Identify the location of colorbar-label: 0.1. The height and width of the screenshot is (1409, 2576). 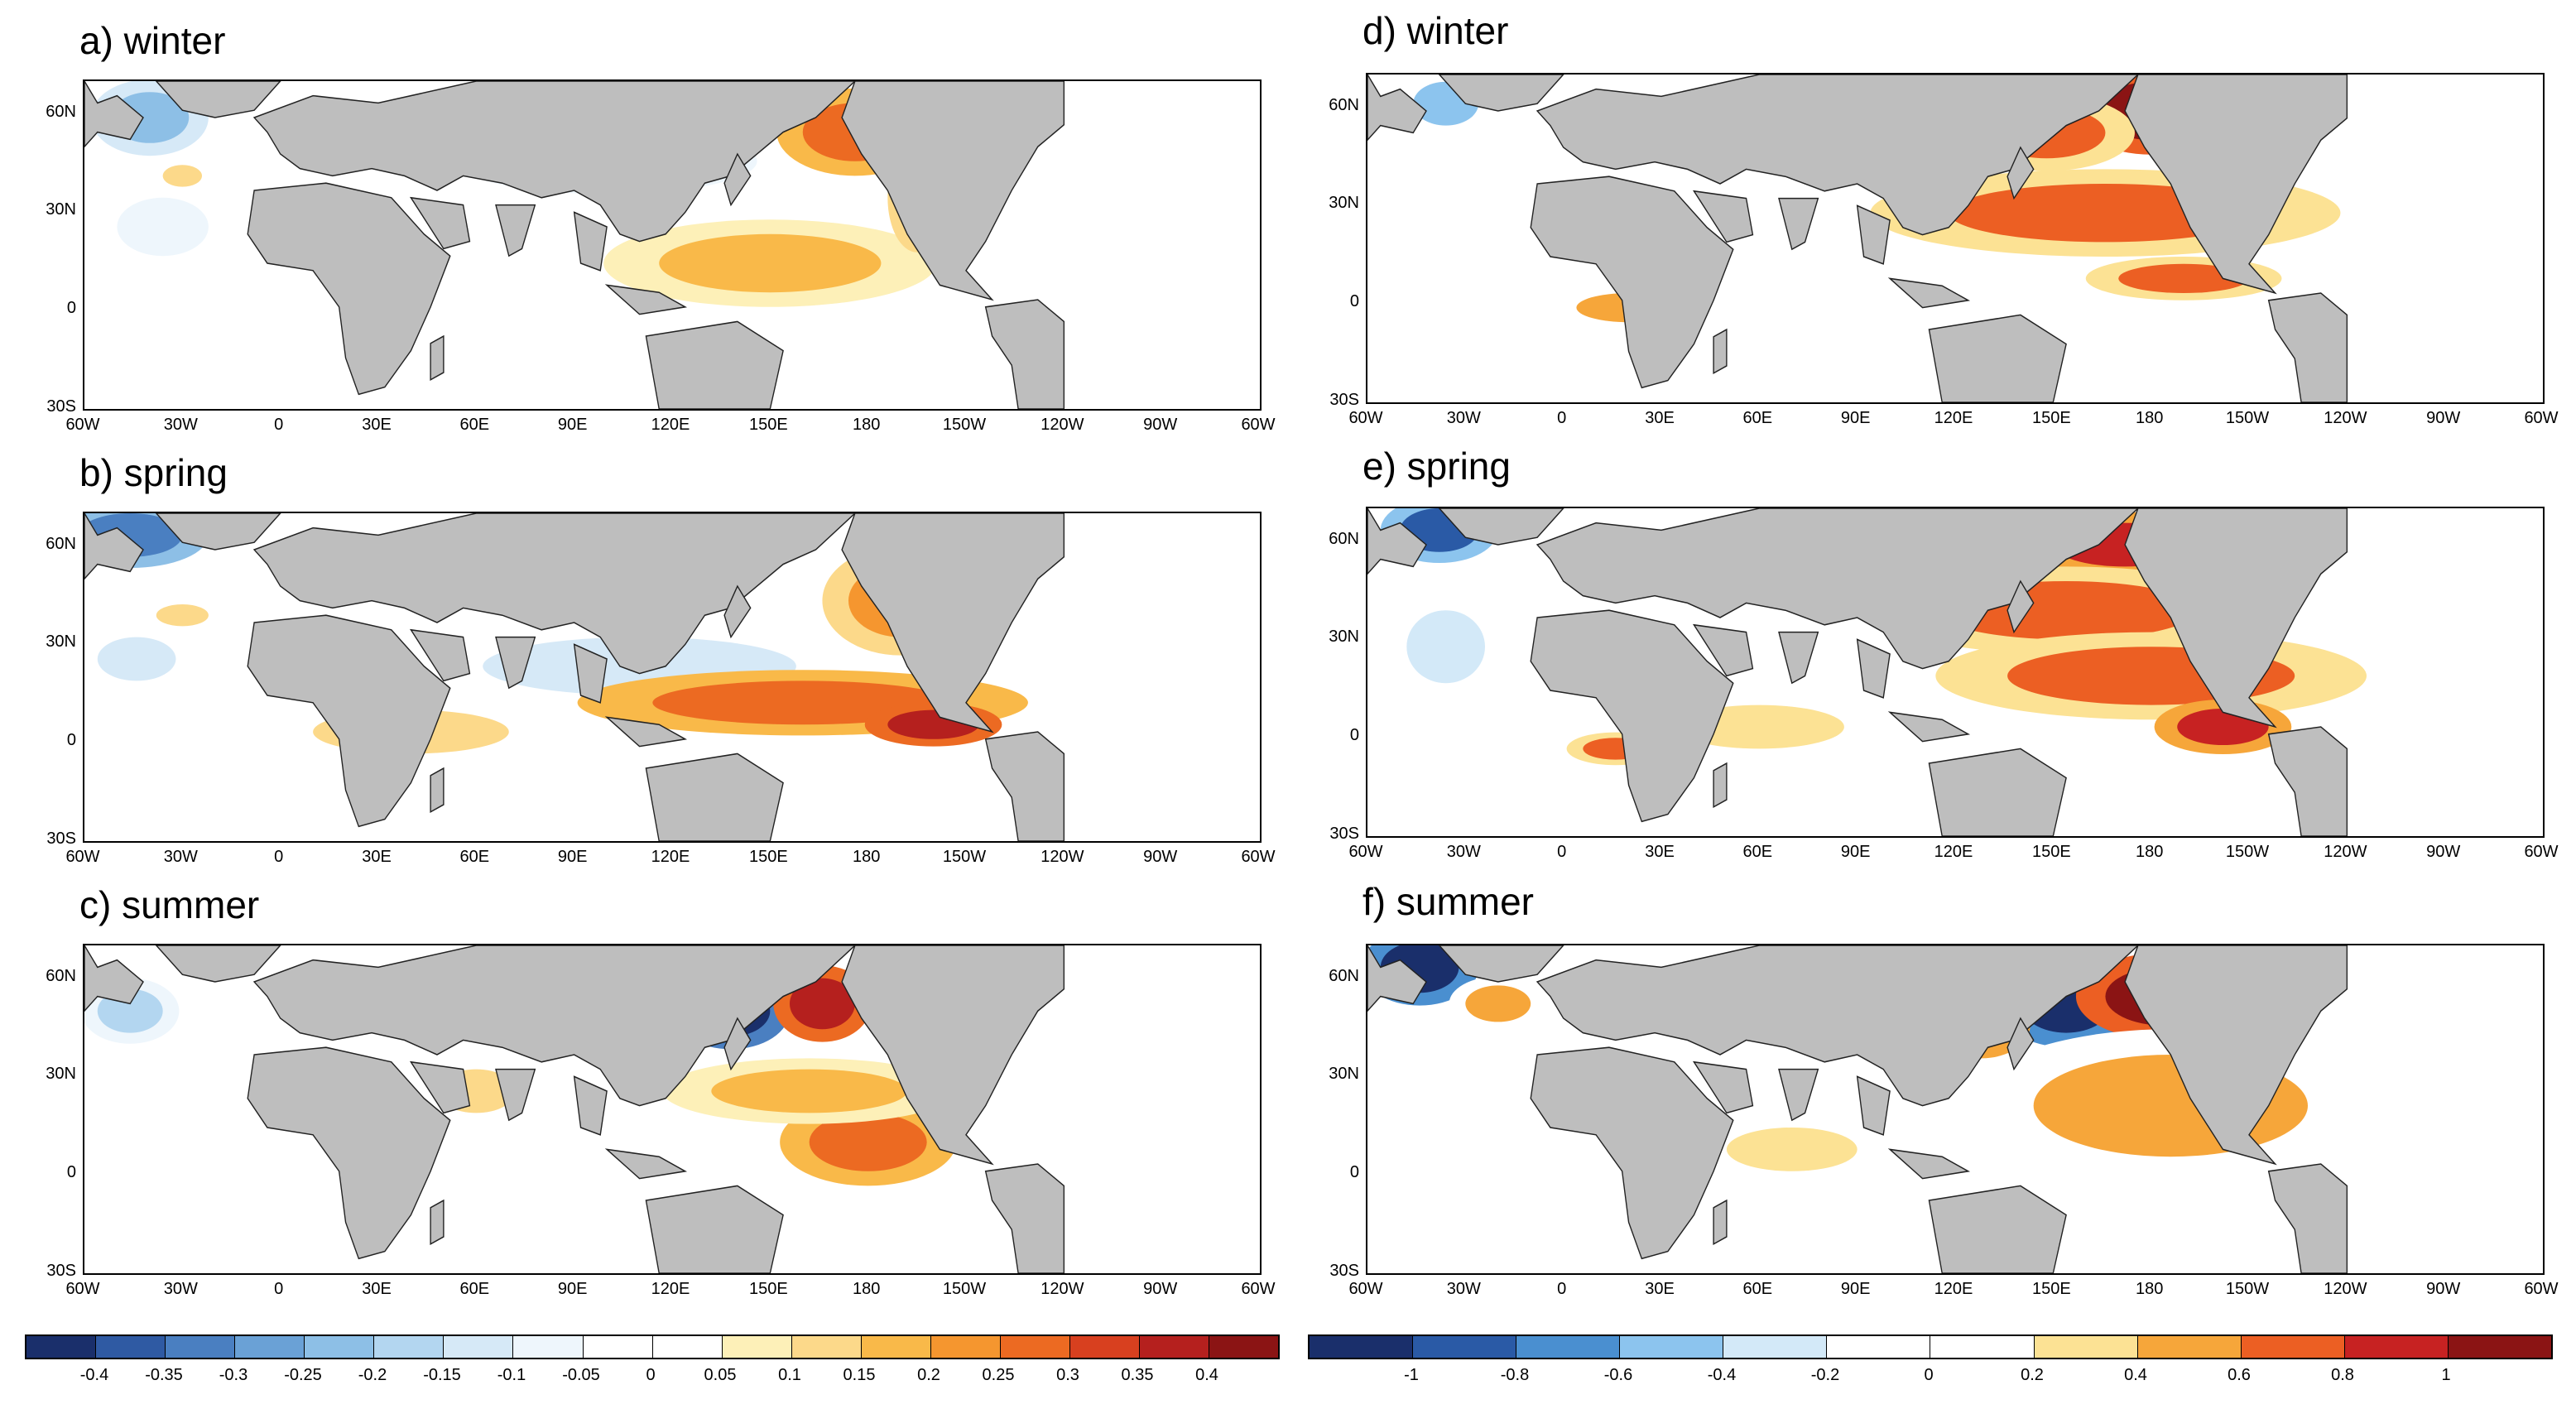
(789, 1375).